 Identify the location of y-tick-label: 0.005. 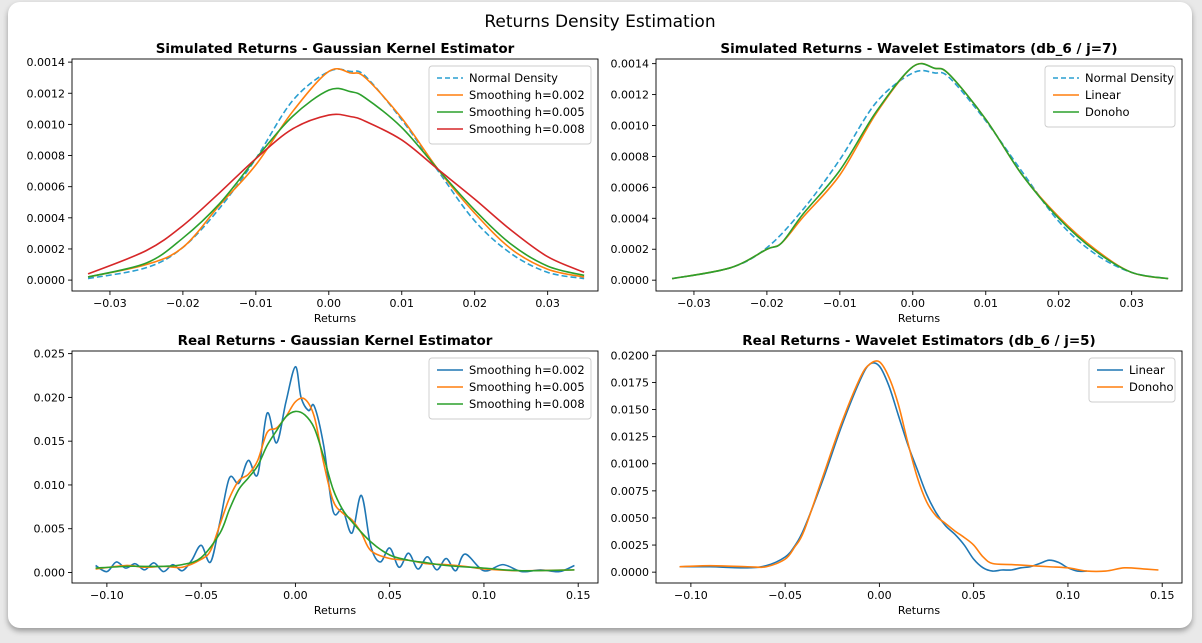
(50, 529).